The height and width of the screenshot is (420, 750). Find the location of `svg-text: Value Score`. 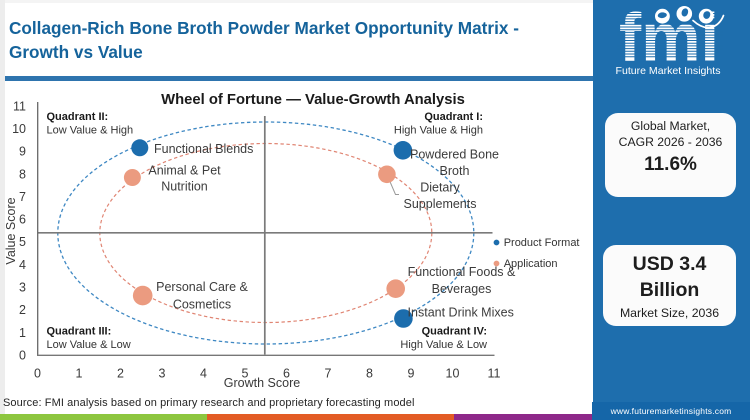

svg-text: Value Score is located at coordinates (11, 230).